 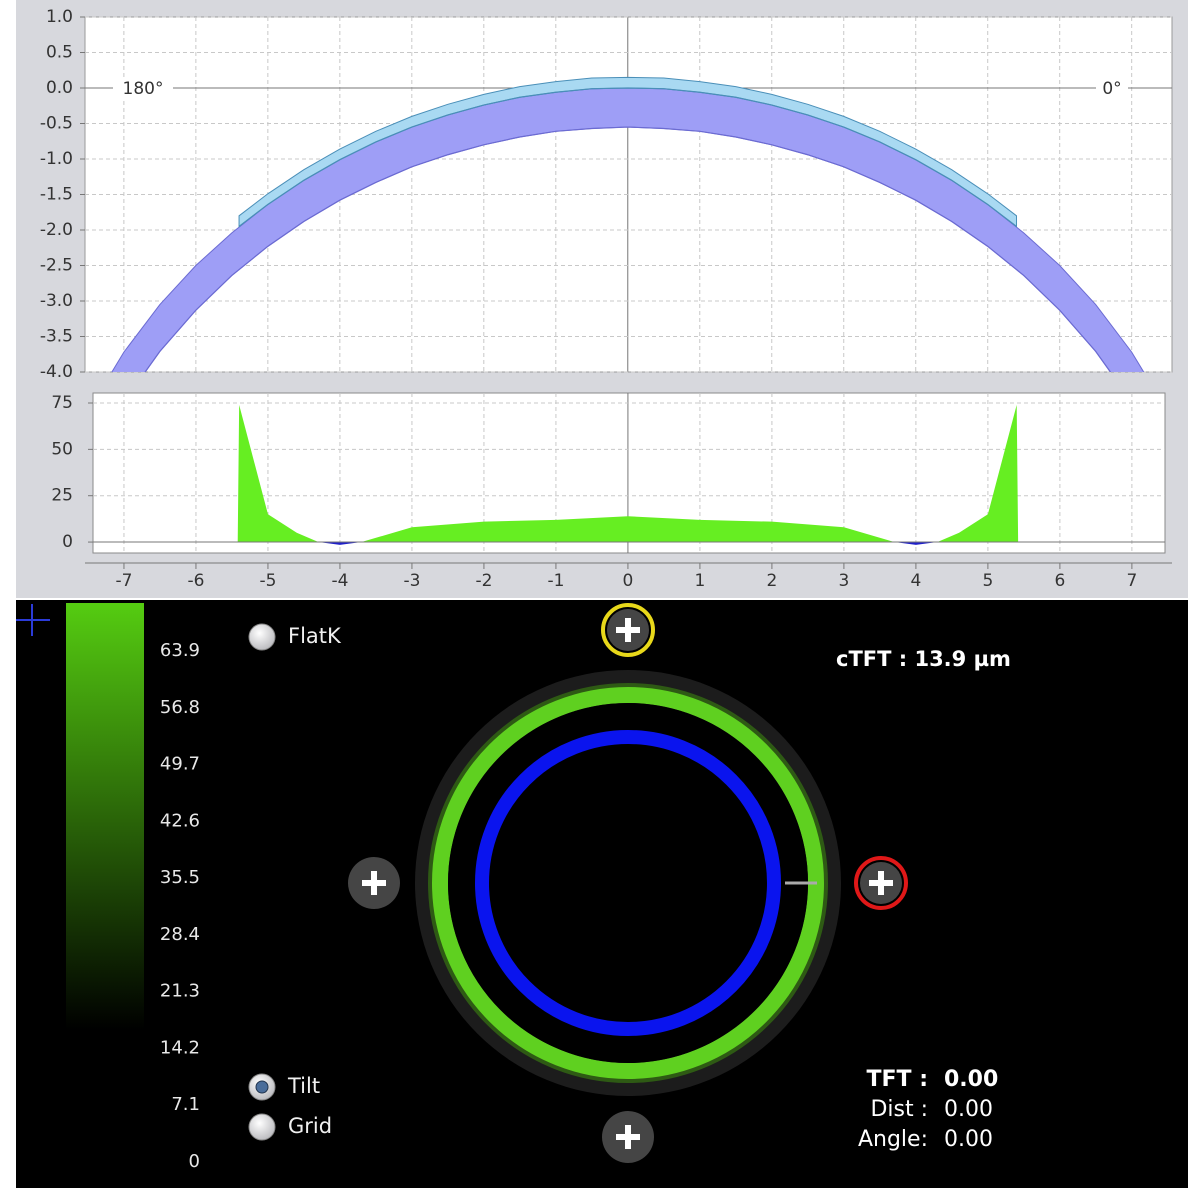 What do you see at coordinates (295, 882) in the screenshot?
I see `options: FlatK Tilt Grid` at bounding box center [295, 882].